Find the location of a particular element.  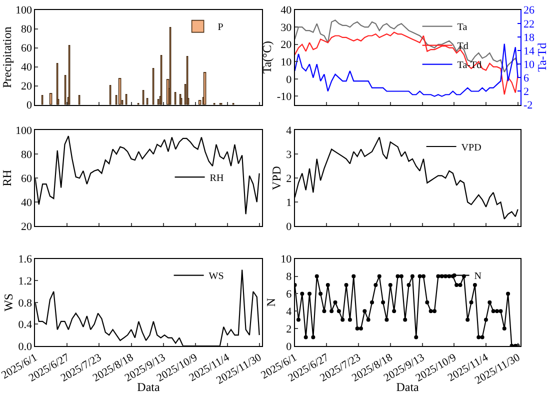

y2-tick-label: 18 is located at coordinates (529, 38).